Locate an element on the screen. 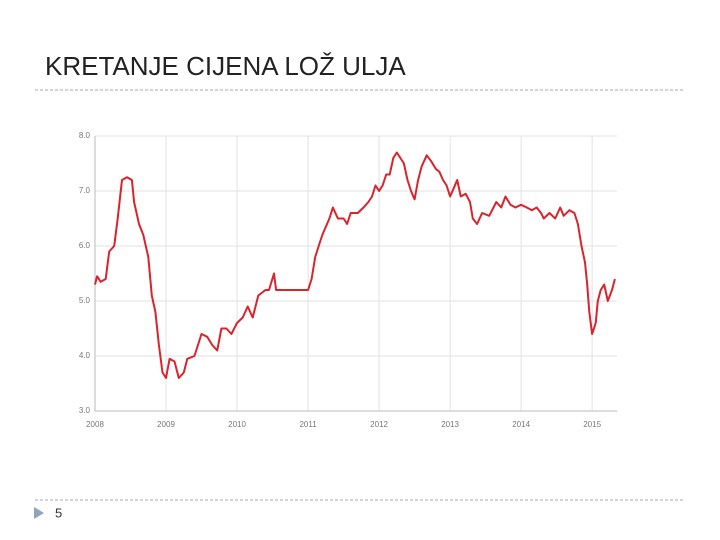 This screenshot has height=540, width=720. x-tick-label: 2008 is located at coordinates (95, 424).